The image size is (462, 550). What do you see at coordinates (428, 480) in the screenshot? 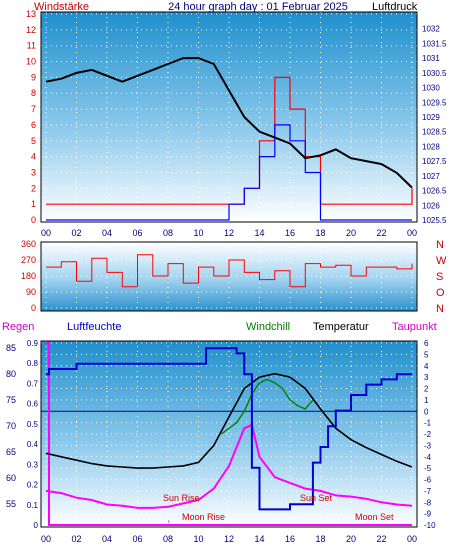
I see `temp-y-tick-label: -6` at bounding box center [428, 480].